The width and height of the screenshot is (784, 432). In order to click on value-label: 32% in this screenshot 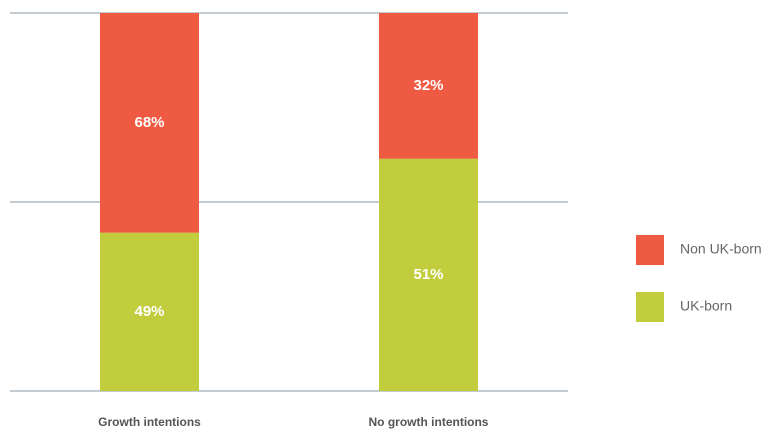, I will do `click(428, 85)`.